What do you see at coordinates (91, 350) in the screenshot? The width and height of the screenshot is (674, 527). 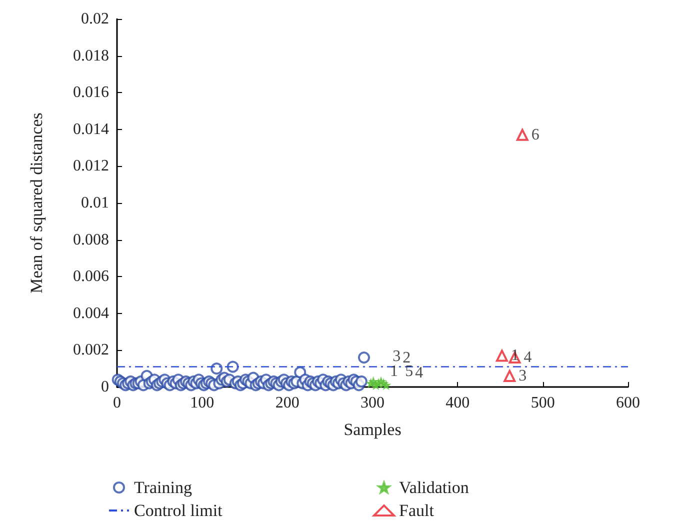 I see `y-tick-label: 0.002` at bounding box center [91, 350].